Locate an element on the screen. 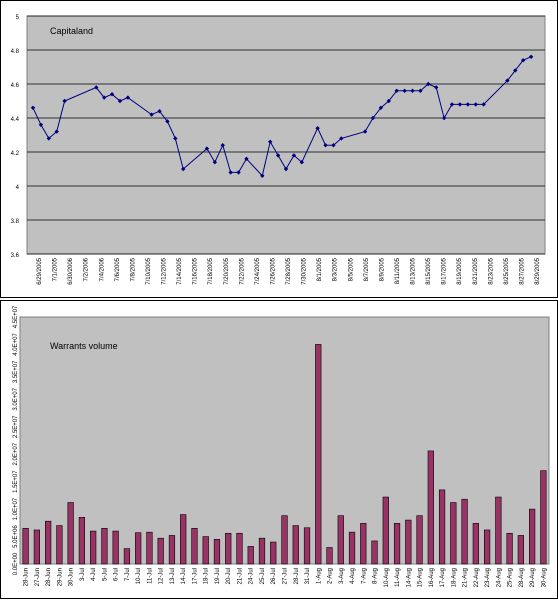 This screenshot has height=601, width=558. chart-title: Warrants volume is located at coordinates (84, 346).